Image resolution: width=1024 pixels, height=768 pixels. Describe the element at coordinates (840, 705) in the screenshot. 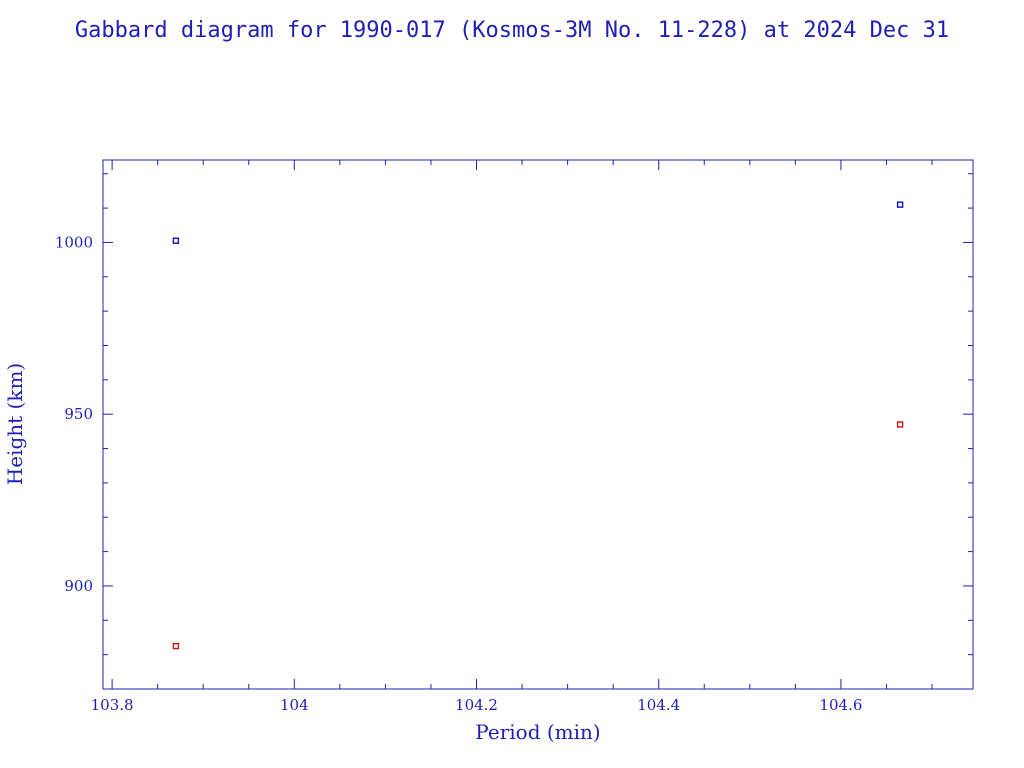

I see `x-tick-label: 104.6` at that location.